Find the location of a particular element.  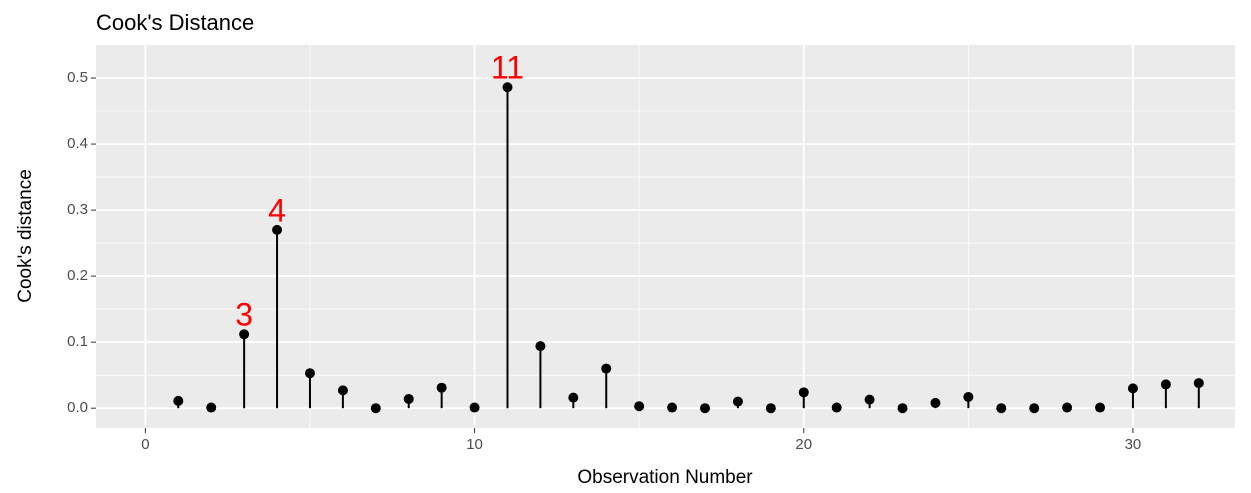

x-tick-label: 10 is located at coordinates (474, 444).